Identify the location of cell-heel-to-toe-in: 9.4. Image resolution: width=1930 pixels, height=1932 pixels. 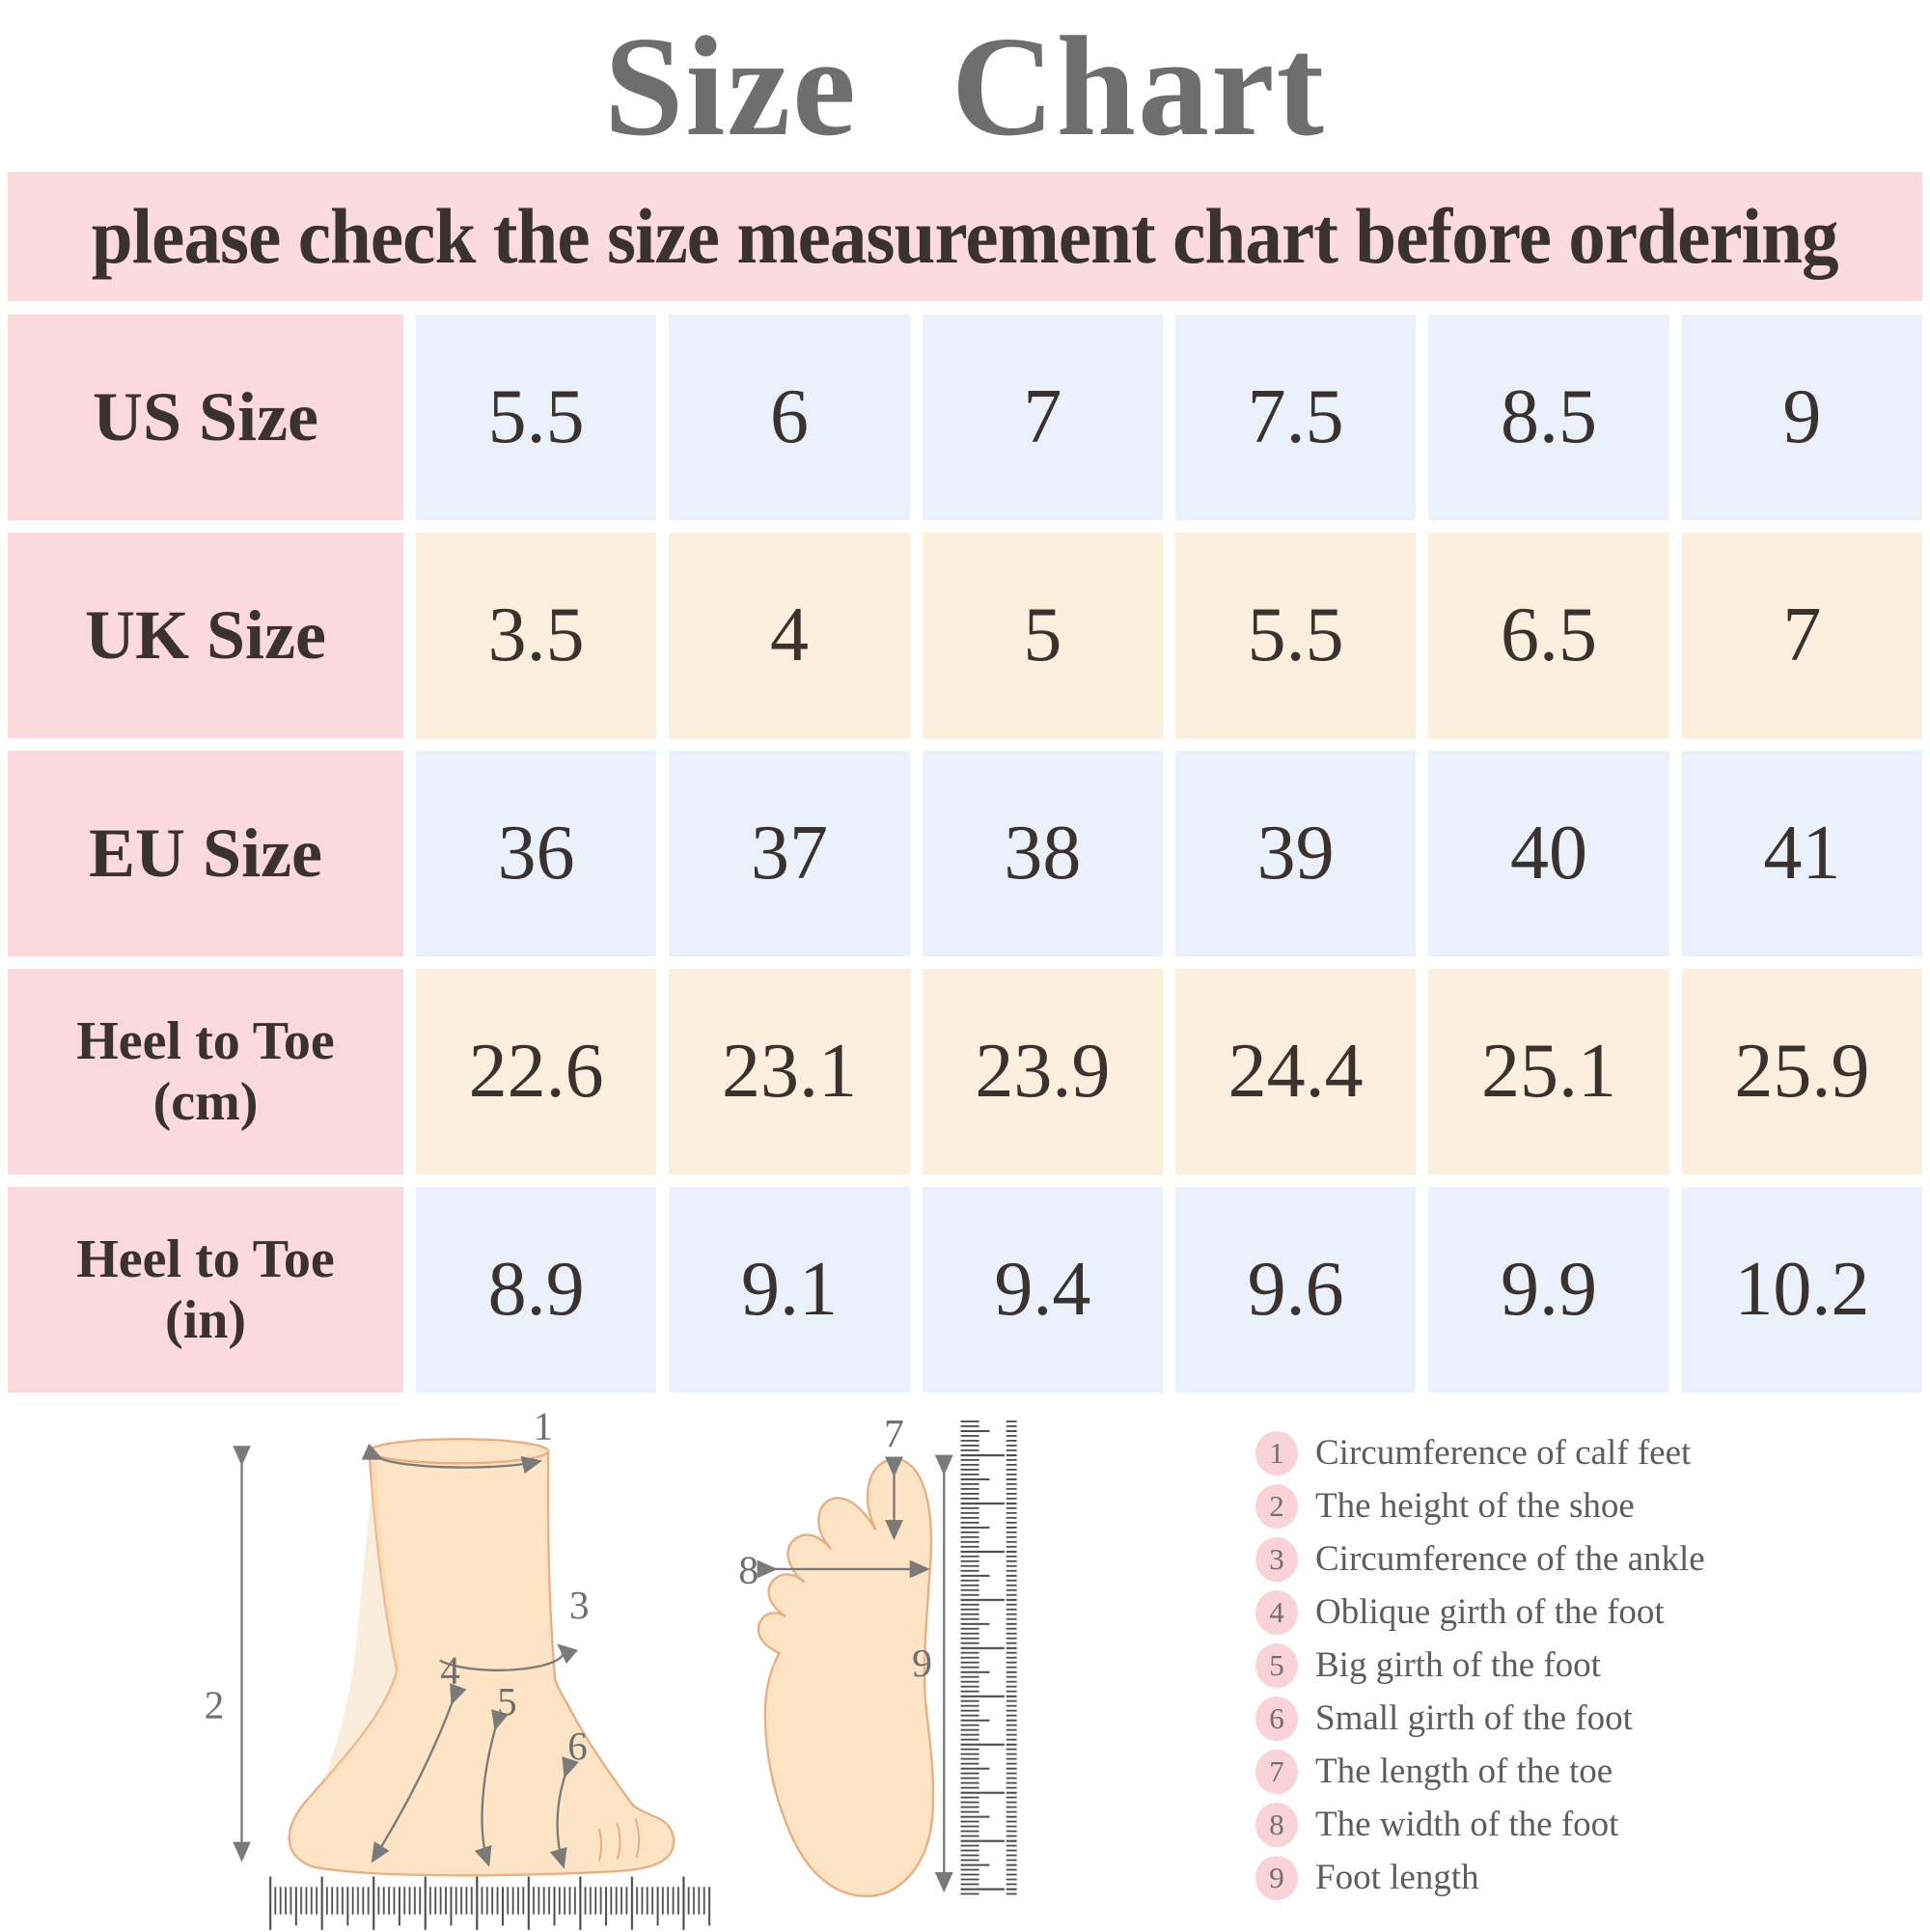
(1042, 1290).